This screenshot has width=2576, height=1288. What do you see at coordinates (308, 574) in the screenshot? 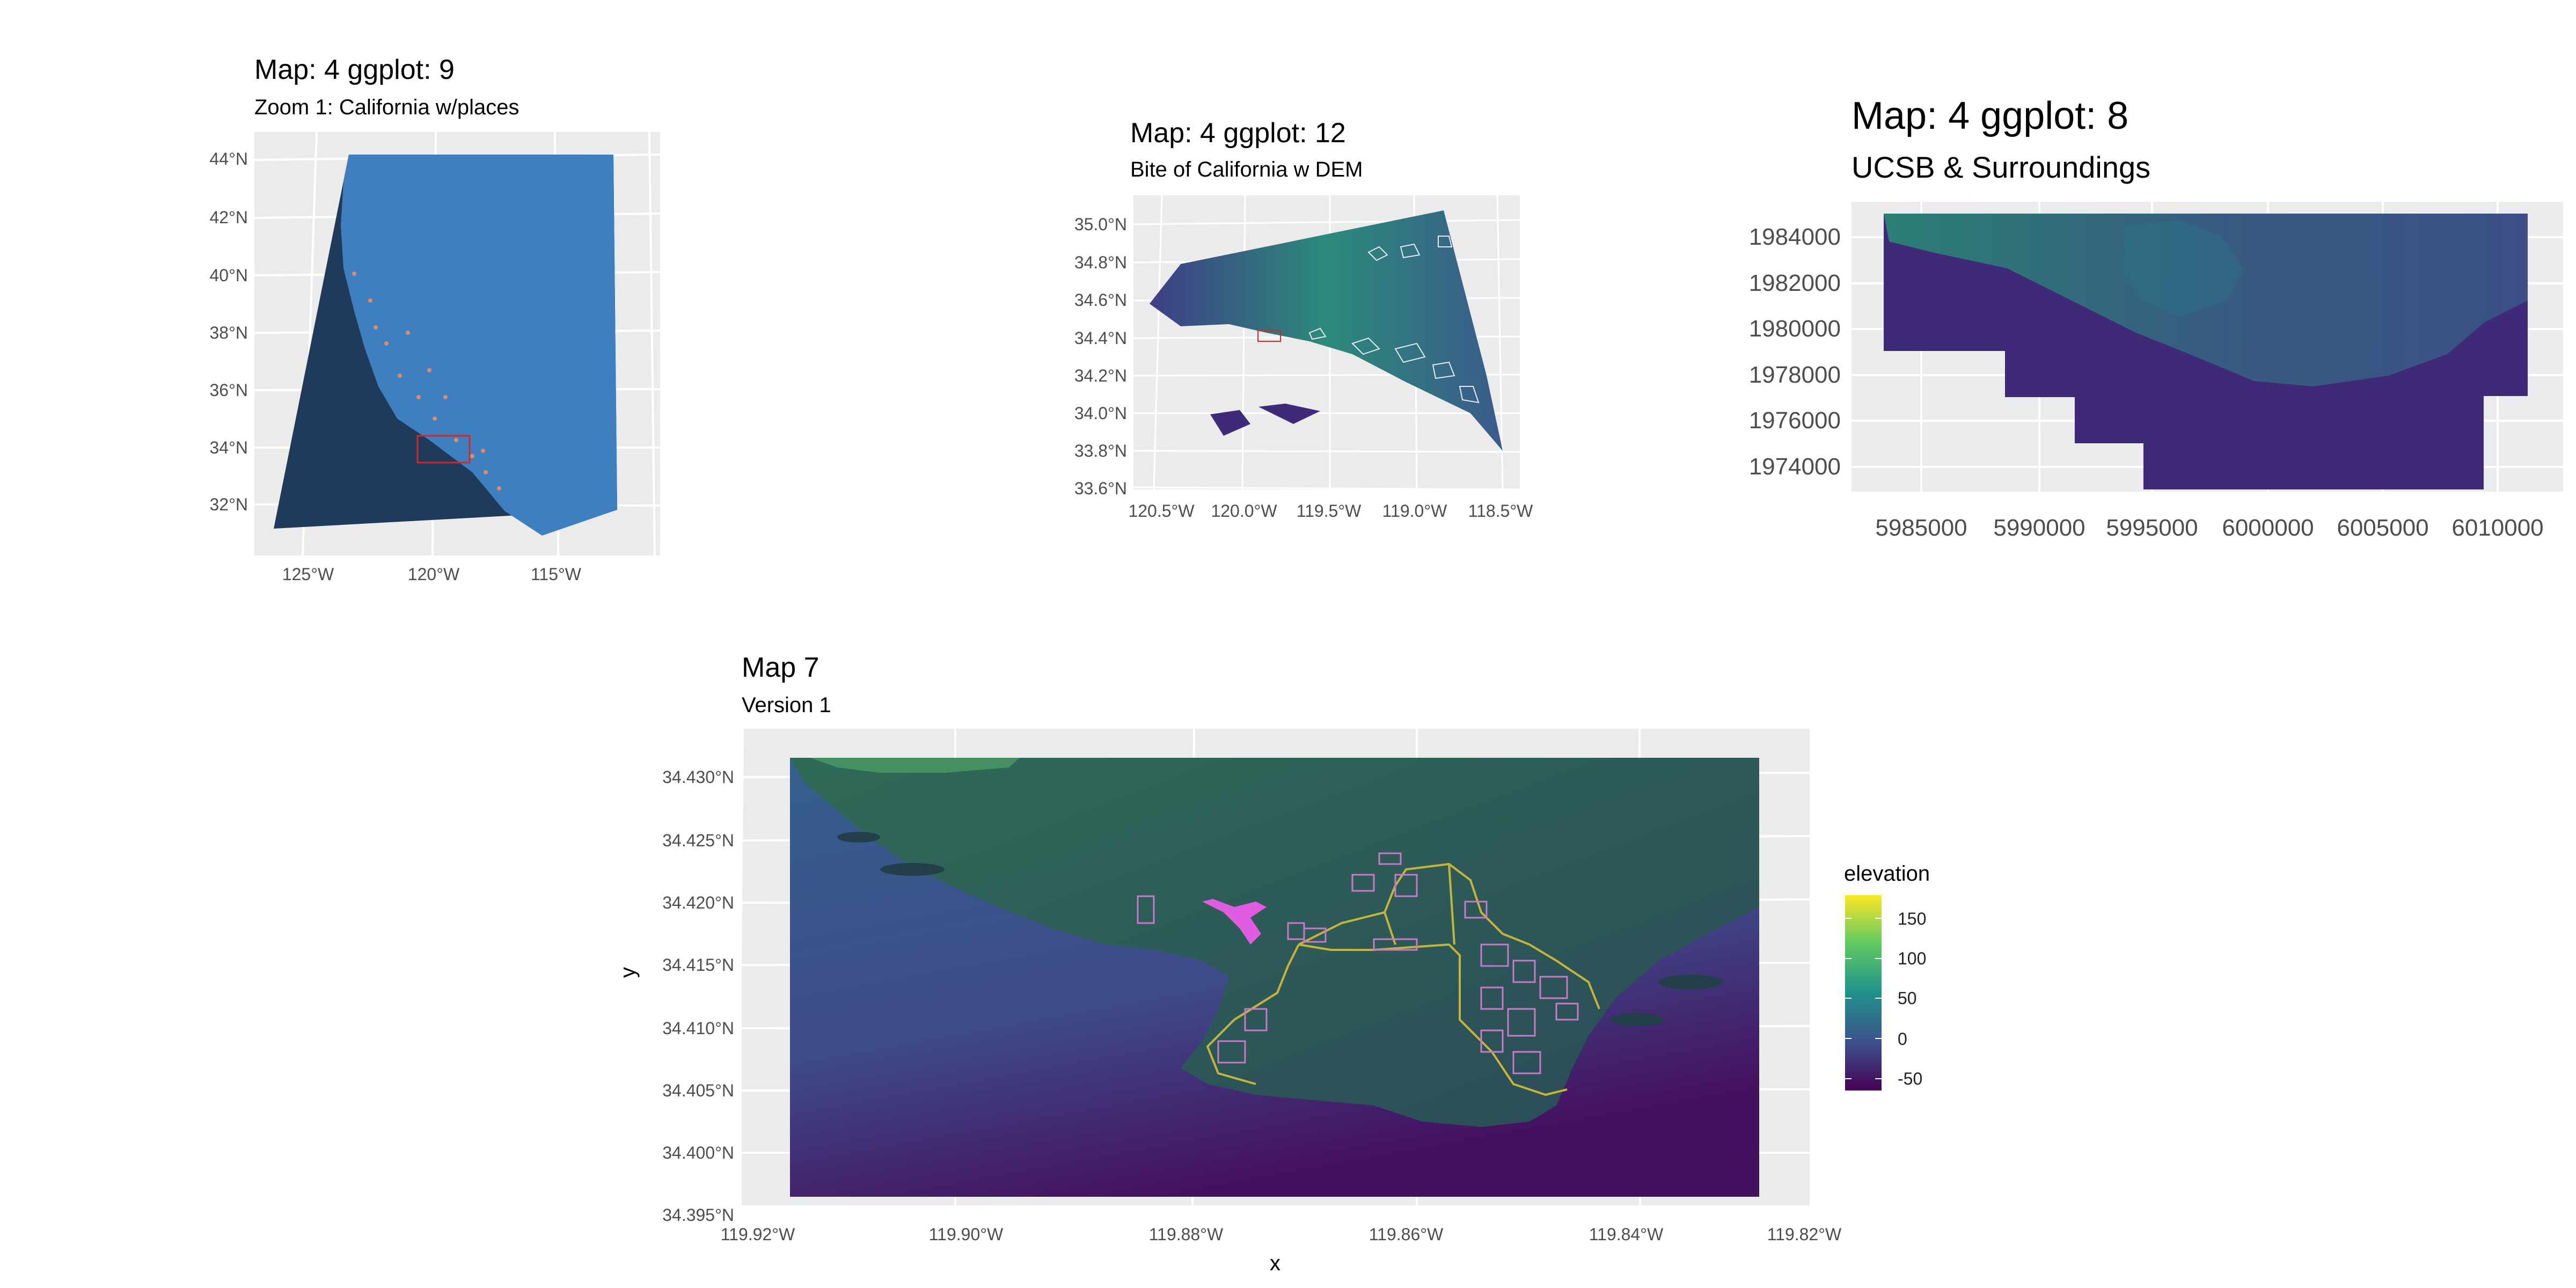
I see `panel-1-x-tick: 125°W` at bounding box center [308, 574].